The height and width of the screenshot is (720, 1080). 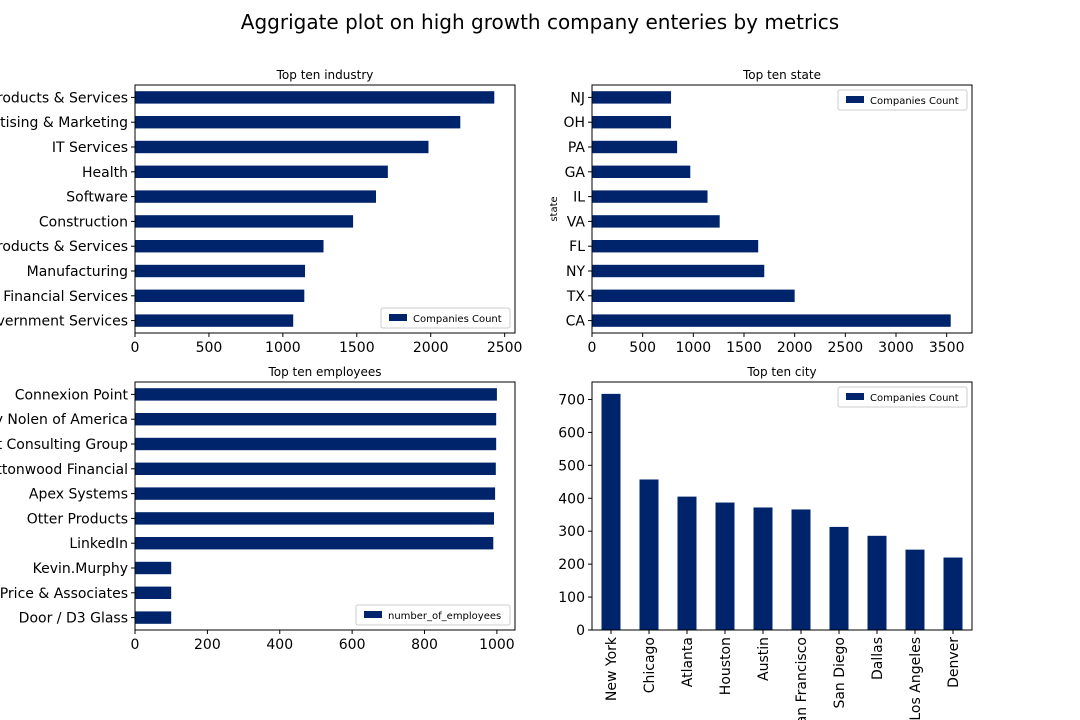 I want to click on legend: Companies Count, so click(x=902, y=100).